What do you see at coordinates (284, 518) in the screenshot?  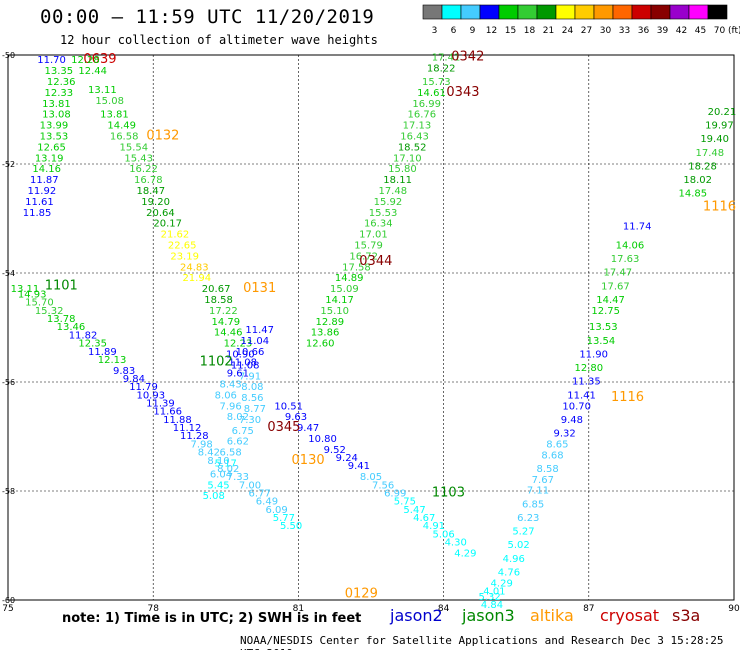 I see `swh-value: 5.77` at bounding box center [284, 518].